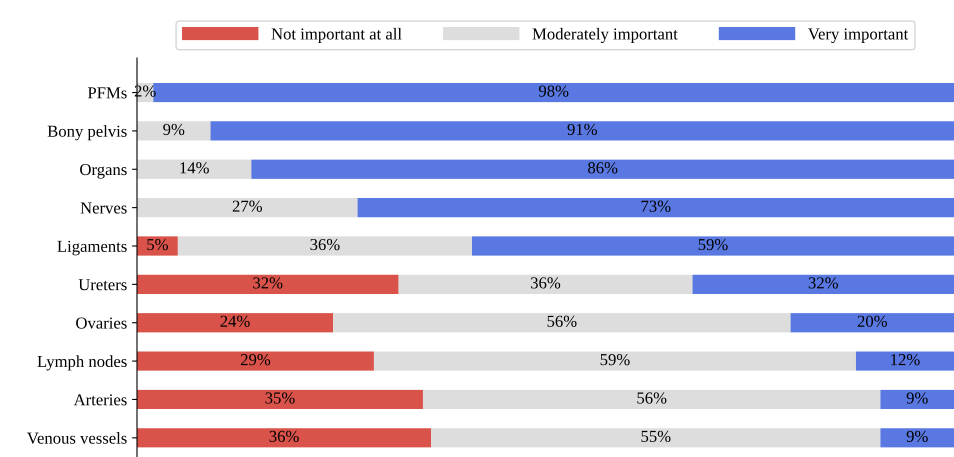 This screenshot has width=954, height=457. What do you see at coordinates (858, 35) in the screenshot?
I see `legend-label: Very important` at bounding box center [858, 35].